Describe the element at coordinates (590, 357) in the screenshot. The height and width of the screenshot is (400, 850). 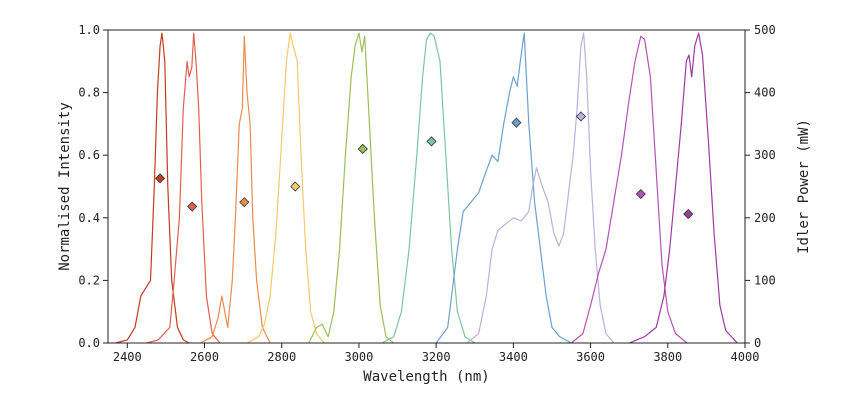
I see `x-tick-label: 3600` at that location.